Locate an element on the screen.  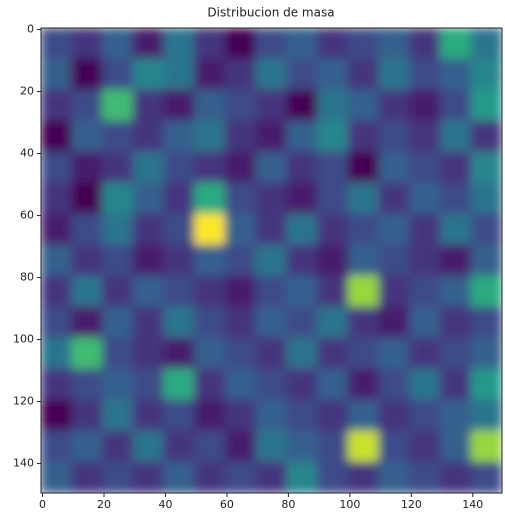
chart-title: Distribucion de masa is located at coordinates (270, 13).